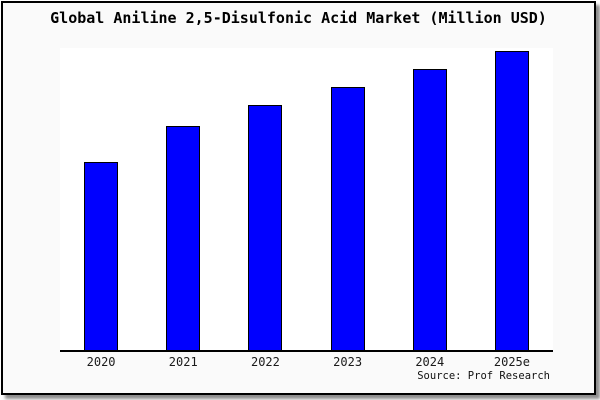 The width and height of the screenshot is (600, 400). I want to click on x-axis-labels: 2020 2021 2022 2023 2024 2025e, so click(306, 362).